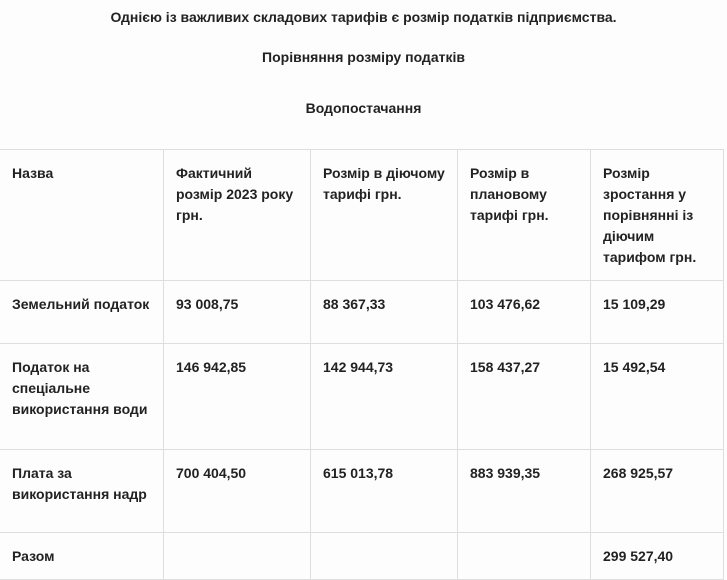 The height and width of the screenshot is (580, 727). I want to click on table-total-row: Разом 299 527,40, so click(362, 556).